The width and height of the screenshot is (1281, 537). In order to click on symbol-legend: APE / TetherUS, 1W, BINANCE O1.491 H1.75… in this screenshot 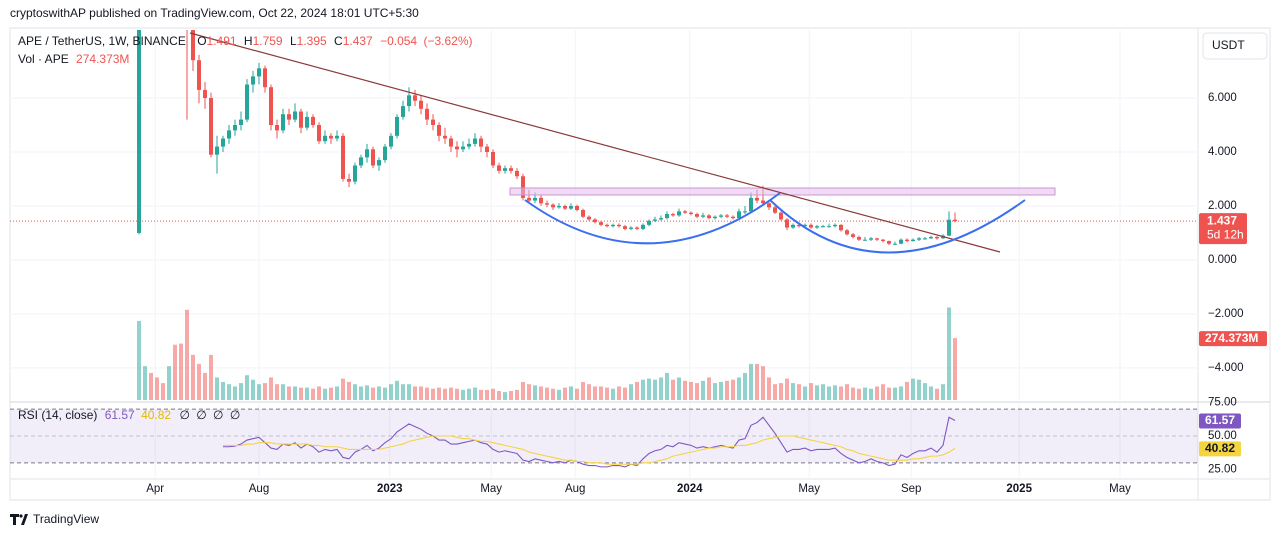, I will do `click(245, 41)`.